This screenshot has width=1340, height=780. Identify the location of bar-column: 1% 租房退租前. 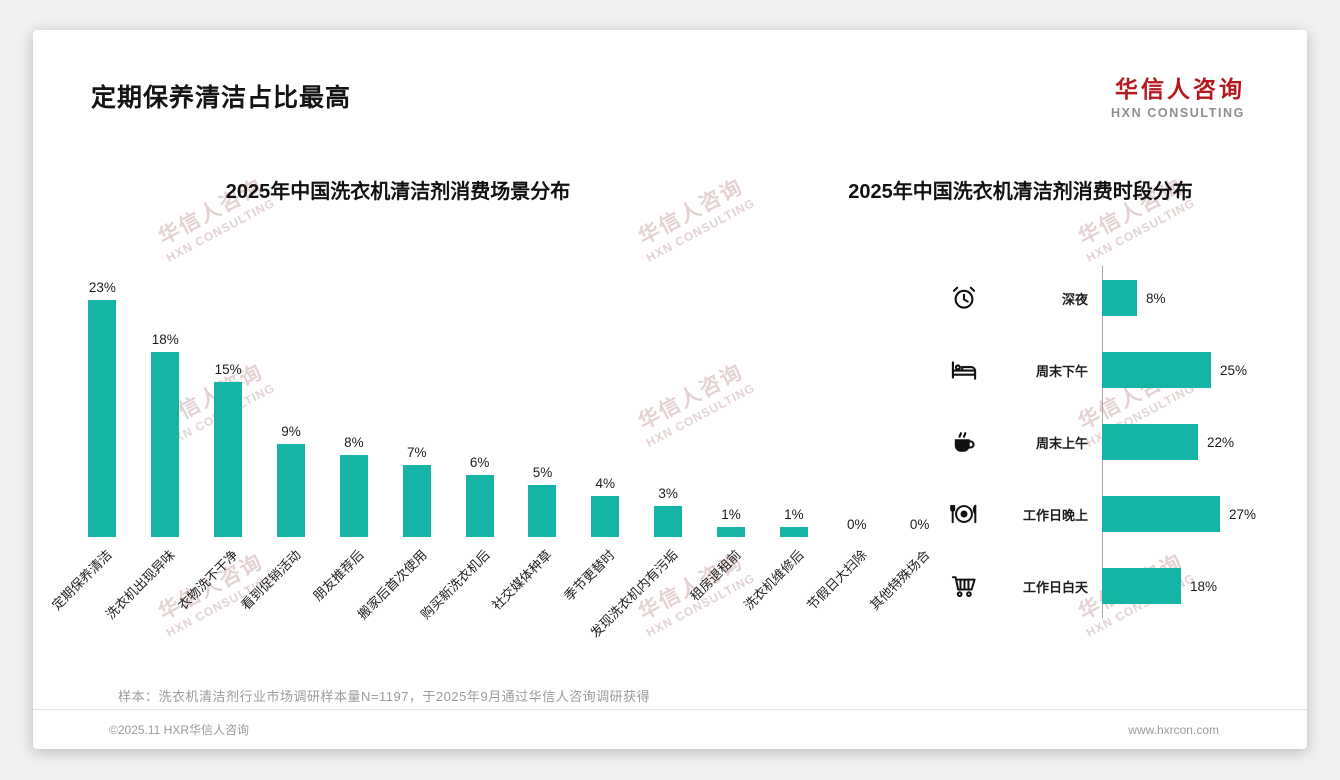
(725, 437).